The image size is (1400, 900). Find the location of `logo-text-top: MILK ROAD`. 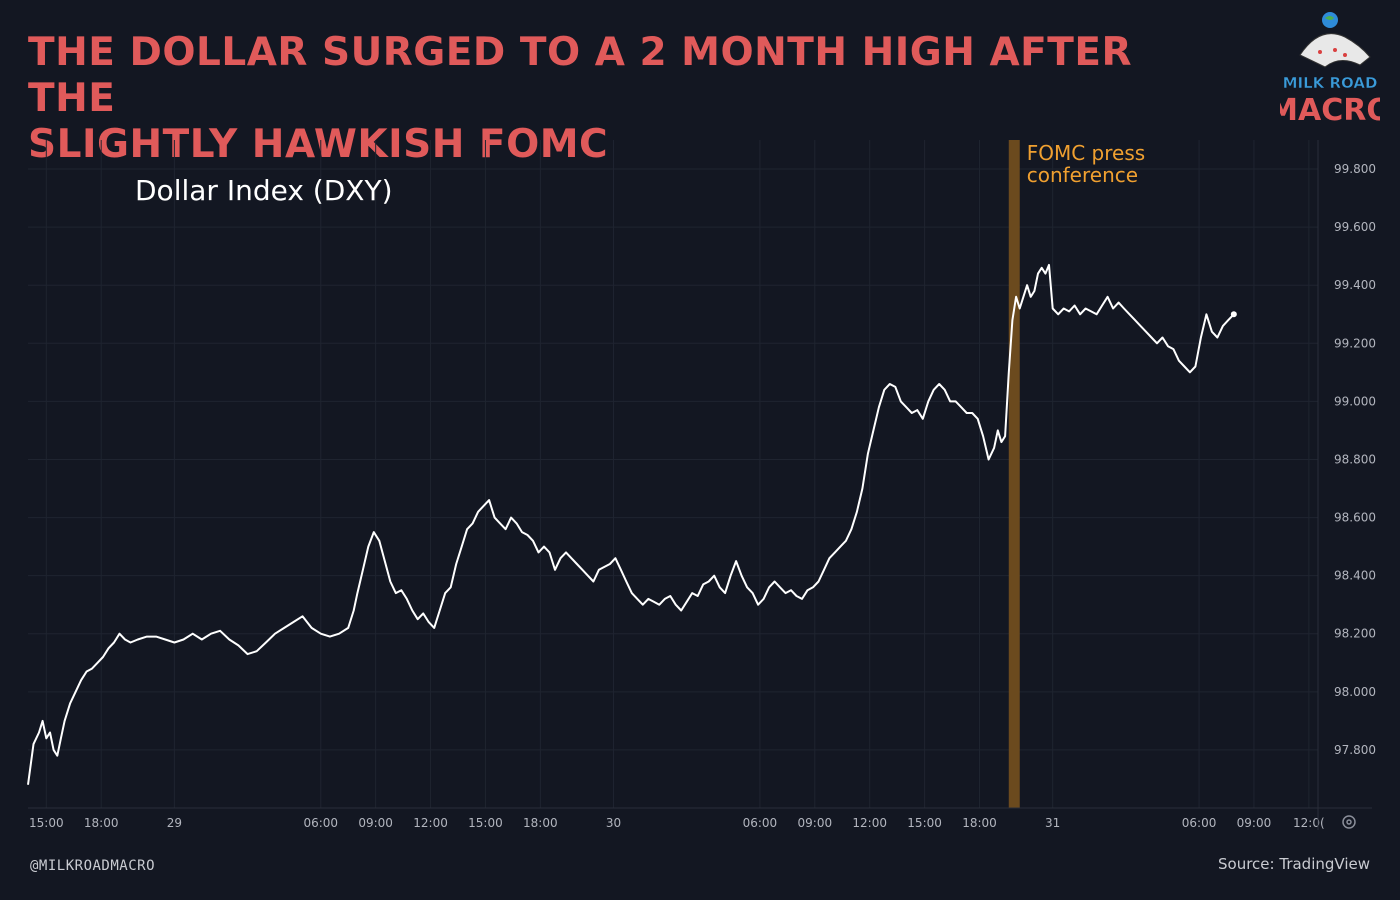

logo-text-top: MILK ROAD is located at coordinates (1330, 83).